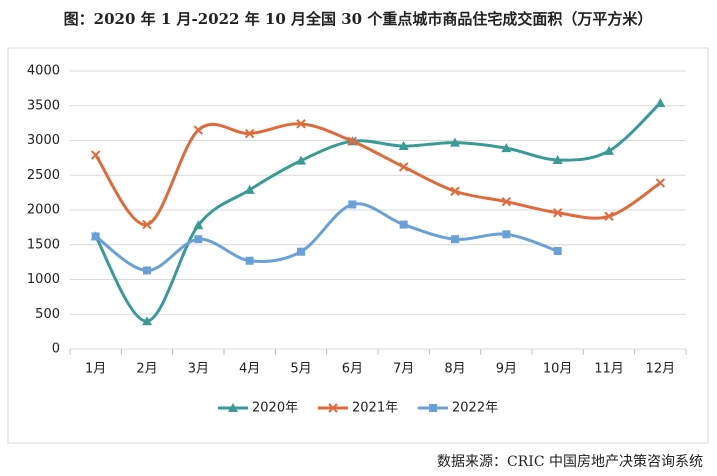 This screenshot has height=476, width=717. What do you see at coordinates (43, 140) in the screenshot?
I see `y-tick-label: 3000` at bounding box center [43, 140].